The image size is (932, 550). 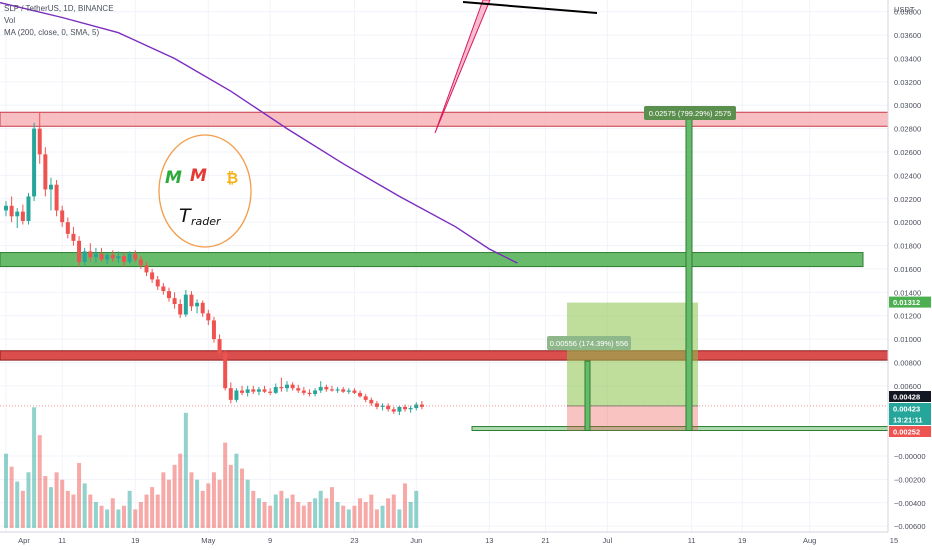 I want to click on zone-resistance-top, so click(x=444, y=119).